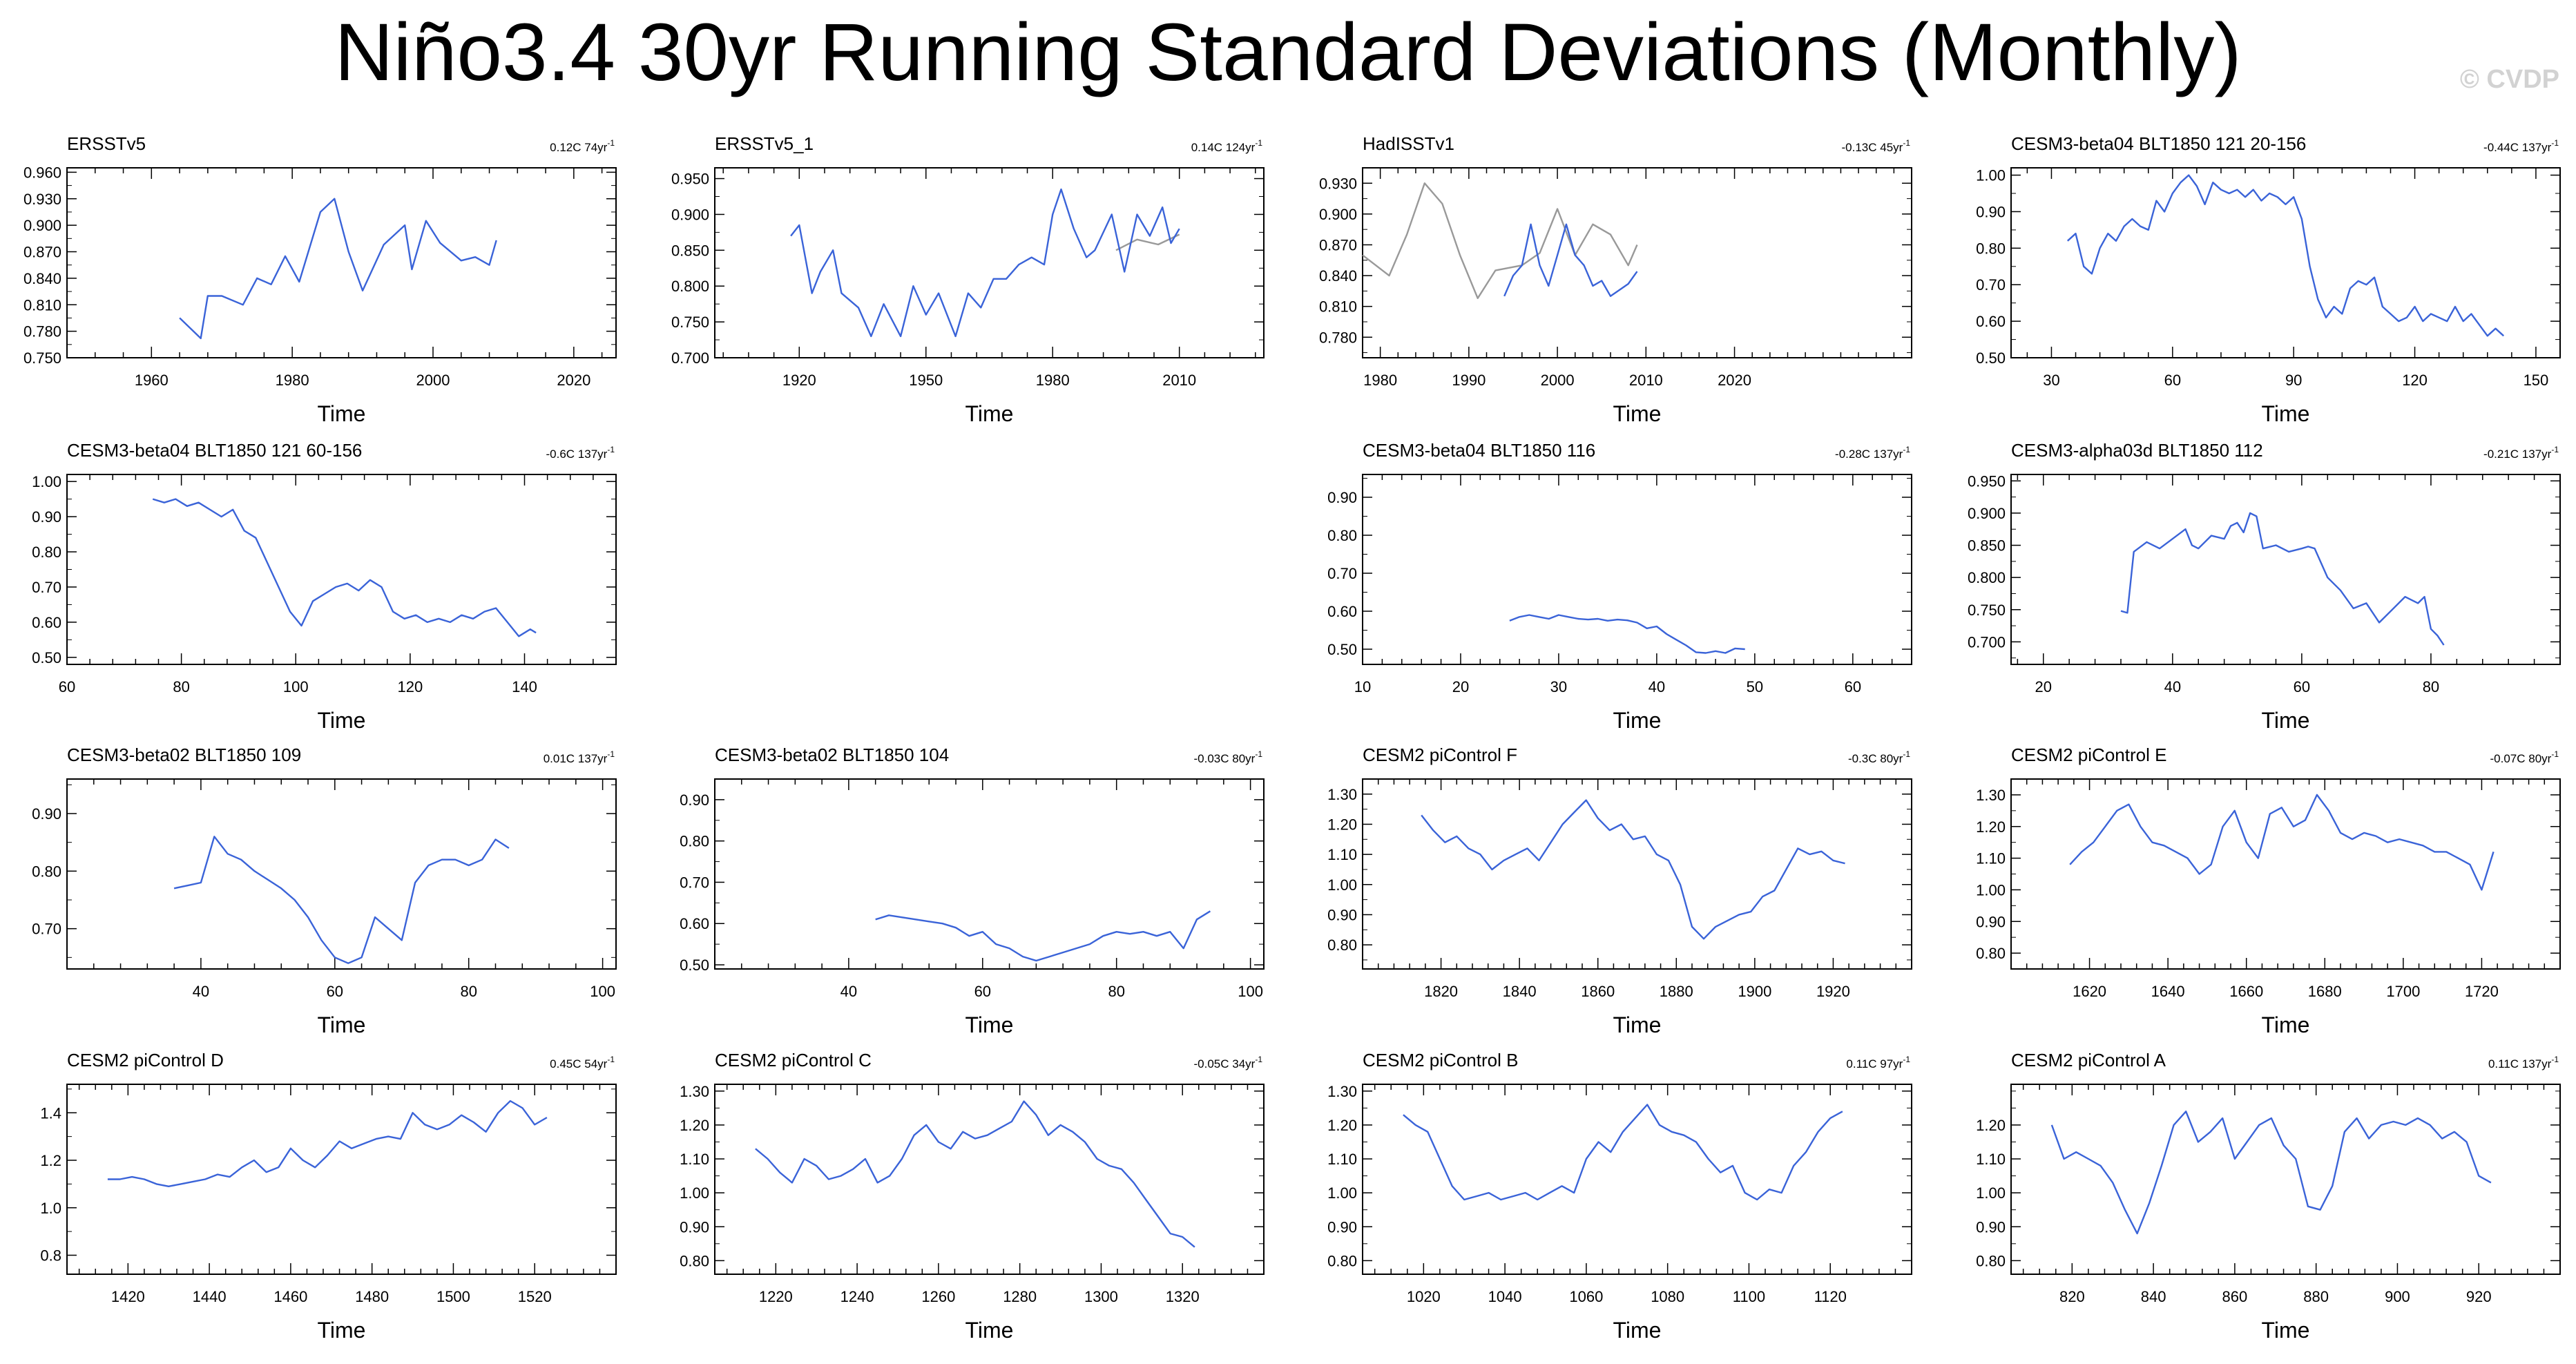  I want to click on x-tick-label: 1640, so click(2168, 991).